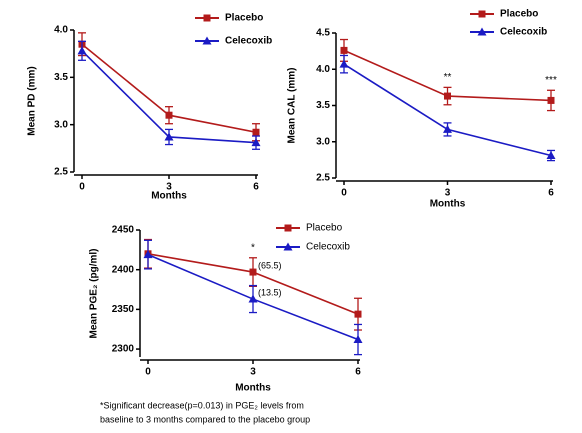 Image resolution: width=582 pixels, height=433 pixels. I want to click on y-axis-label: Mean PD (mm), so click(32, 100).